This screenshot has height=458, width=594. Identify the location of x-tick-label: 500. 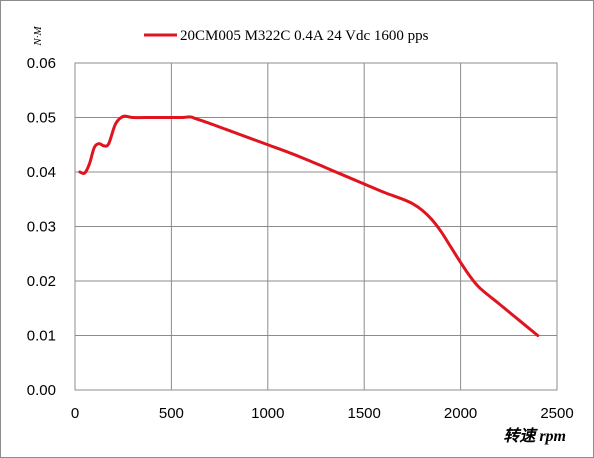
(171, 413).